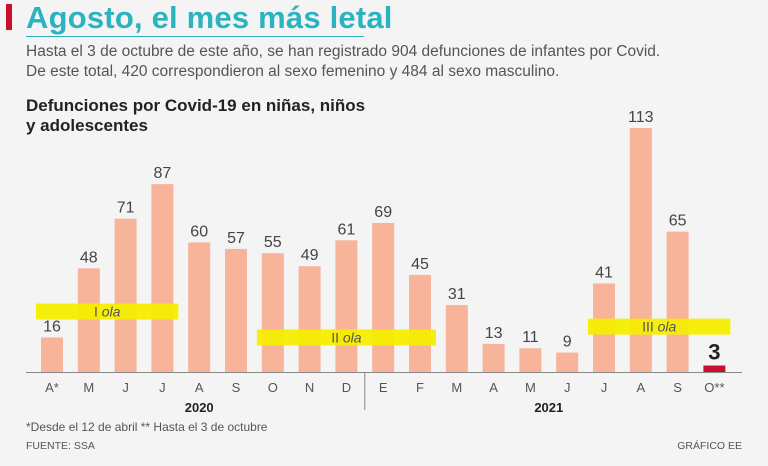  What do you see at coordinates (89, 257) in the screenshot?
I see `data-label-1: 48` at bounding box center [89, 257].